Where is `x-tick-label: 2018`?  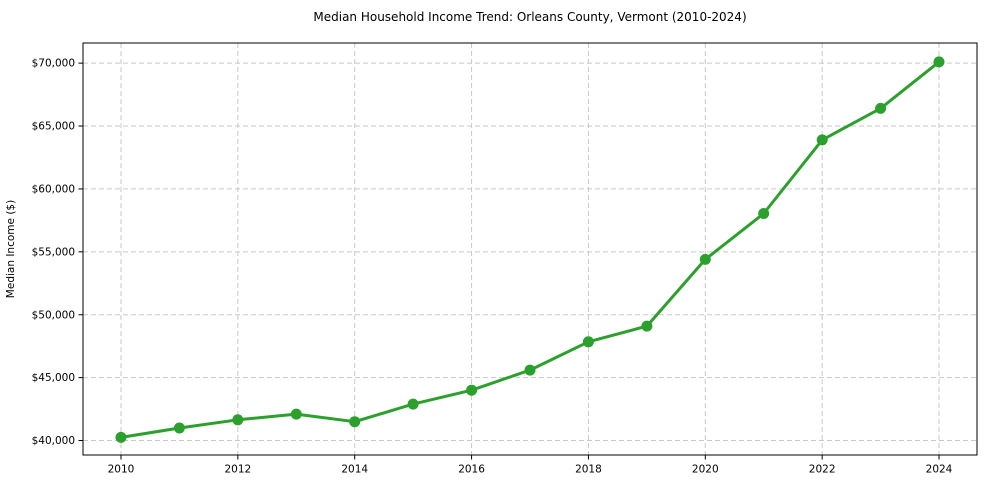 x-tick-label: 2018 is located at coordinates (588, 470).